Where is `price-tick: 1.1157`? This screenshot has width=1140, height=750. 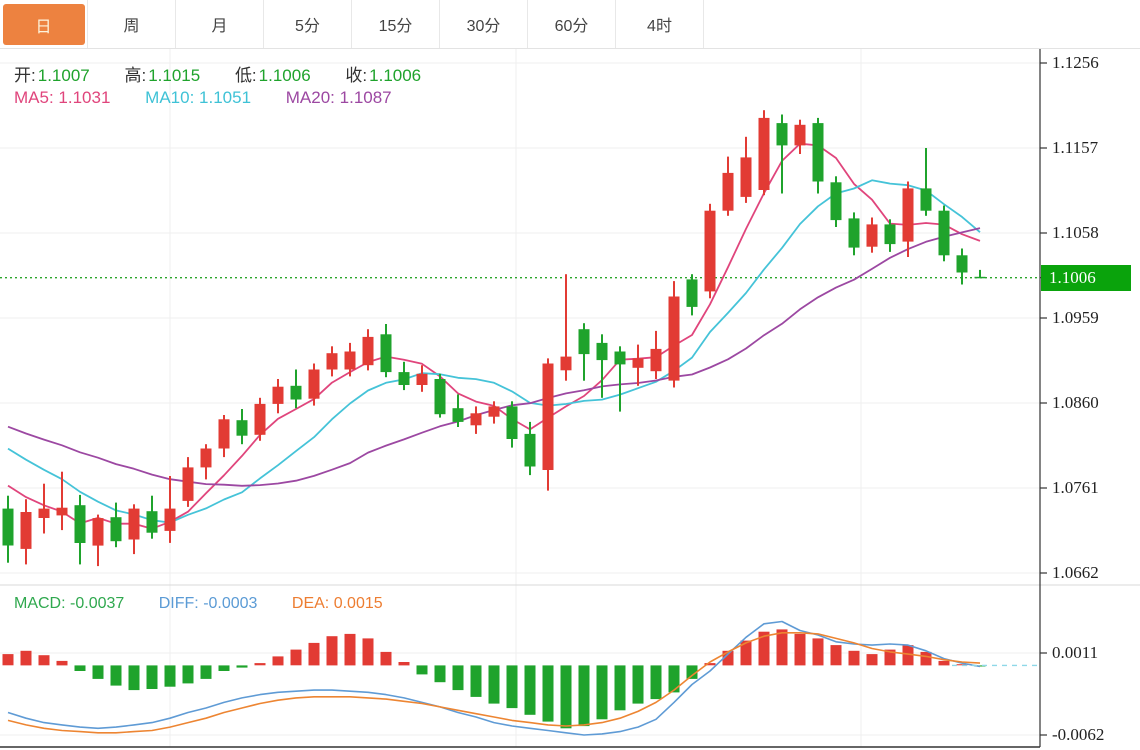 price-tick: 1.1157 is located at coordinates (1075, 147).